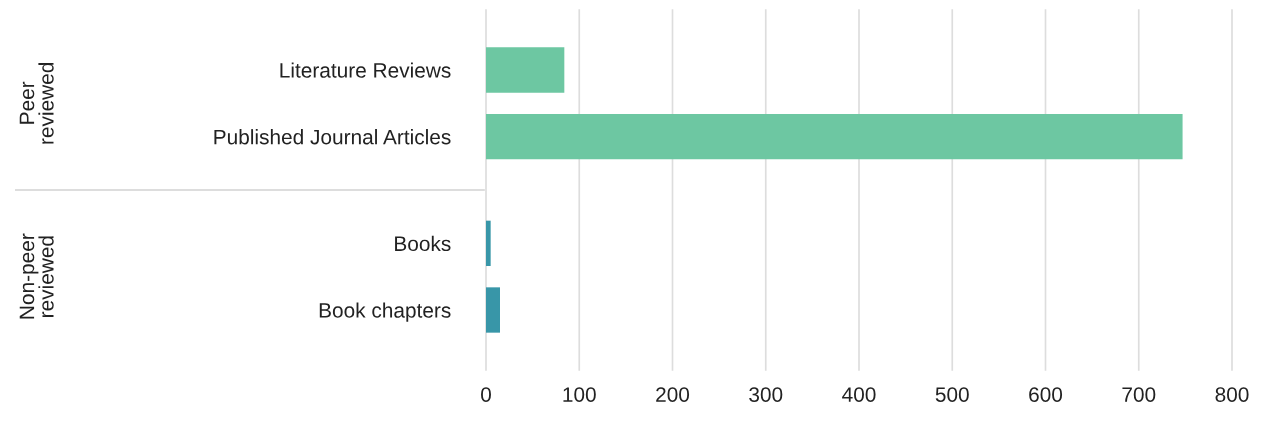  Describe the element at coordinates (36, 276) in the screenshot. I see `text: Non-peer reviewed` at that location.